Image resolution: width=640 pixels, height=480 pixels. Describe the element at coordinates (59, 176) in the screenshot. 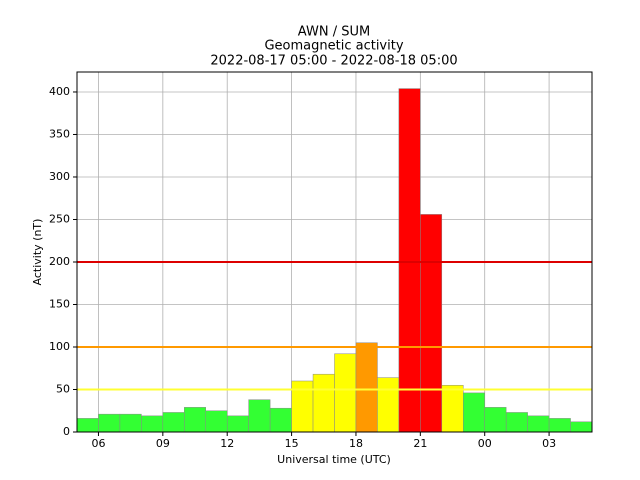

I see `y-tick-label: 300` at that location.